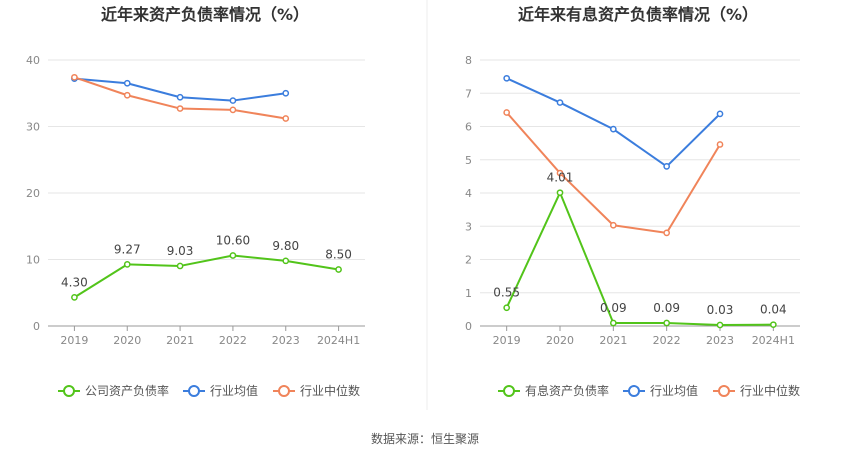 The height and width of the screenshot is (459, 850). I want to click on y-tick-label: 10, so click(33, 260).